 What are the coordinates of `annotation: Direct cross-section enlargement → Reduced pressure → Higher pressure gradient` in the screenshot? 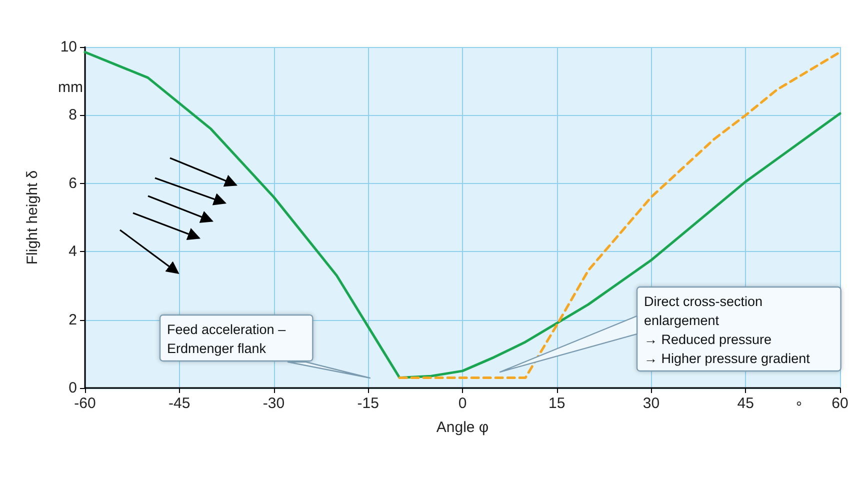 It's located at (727, 330).